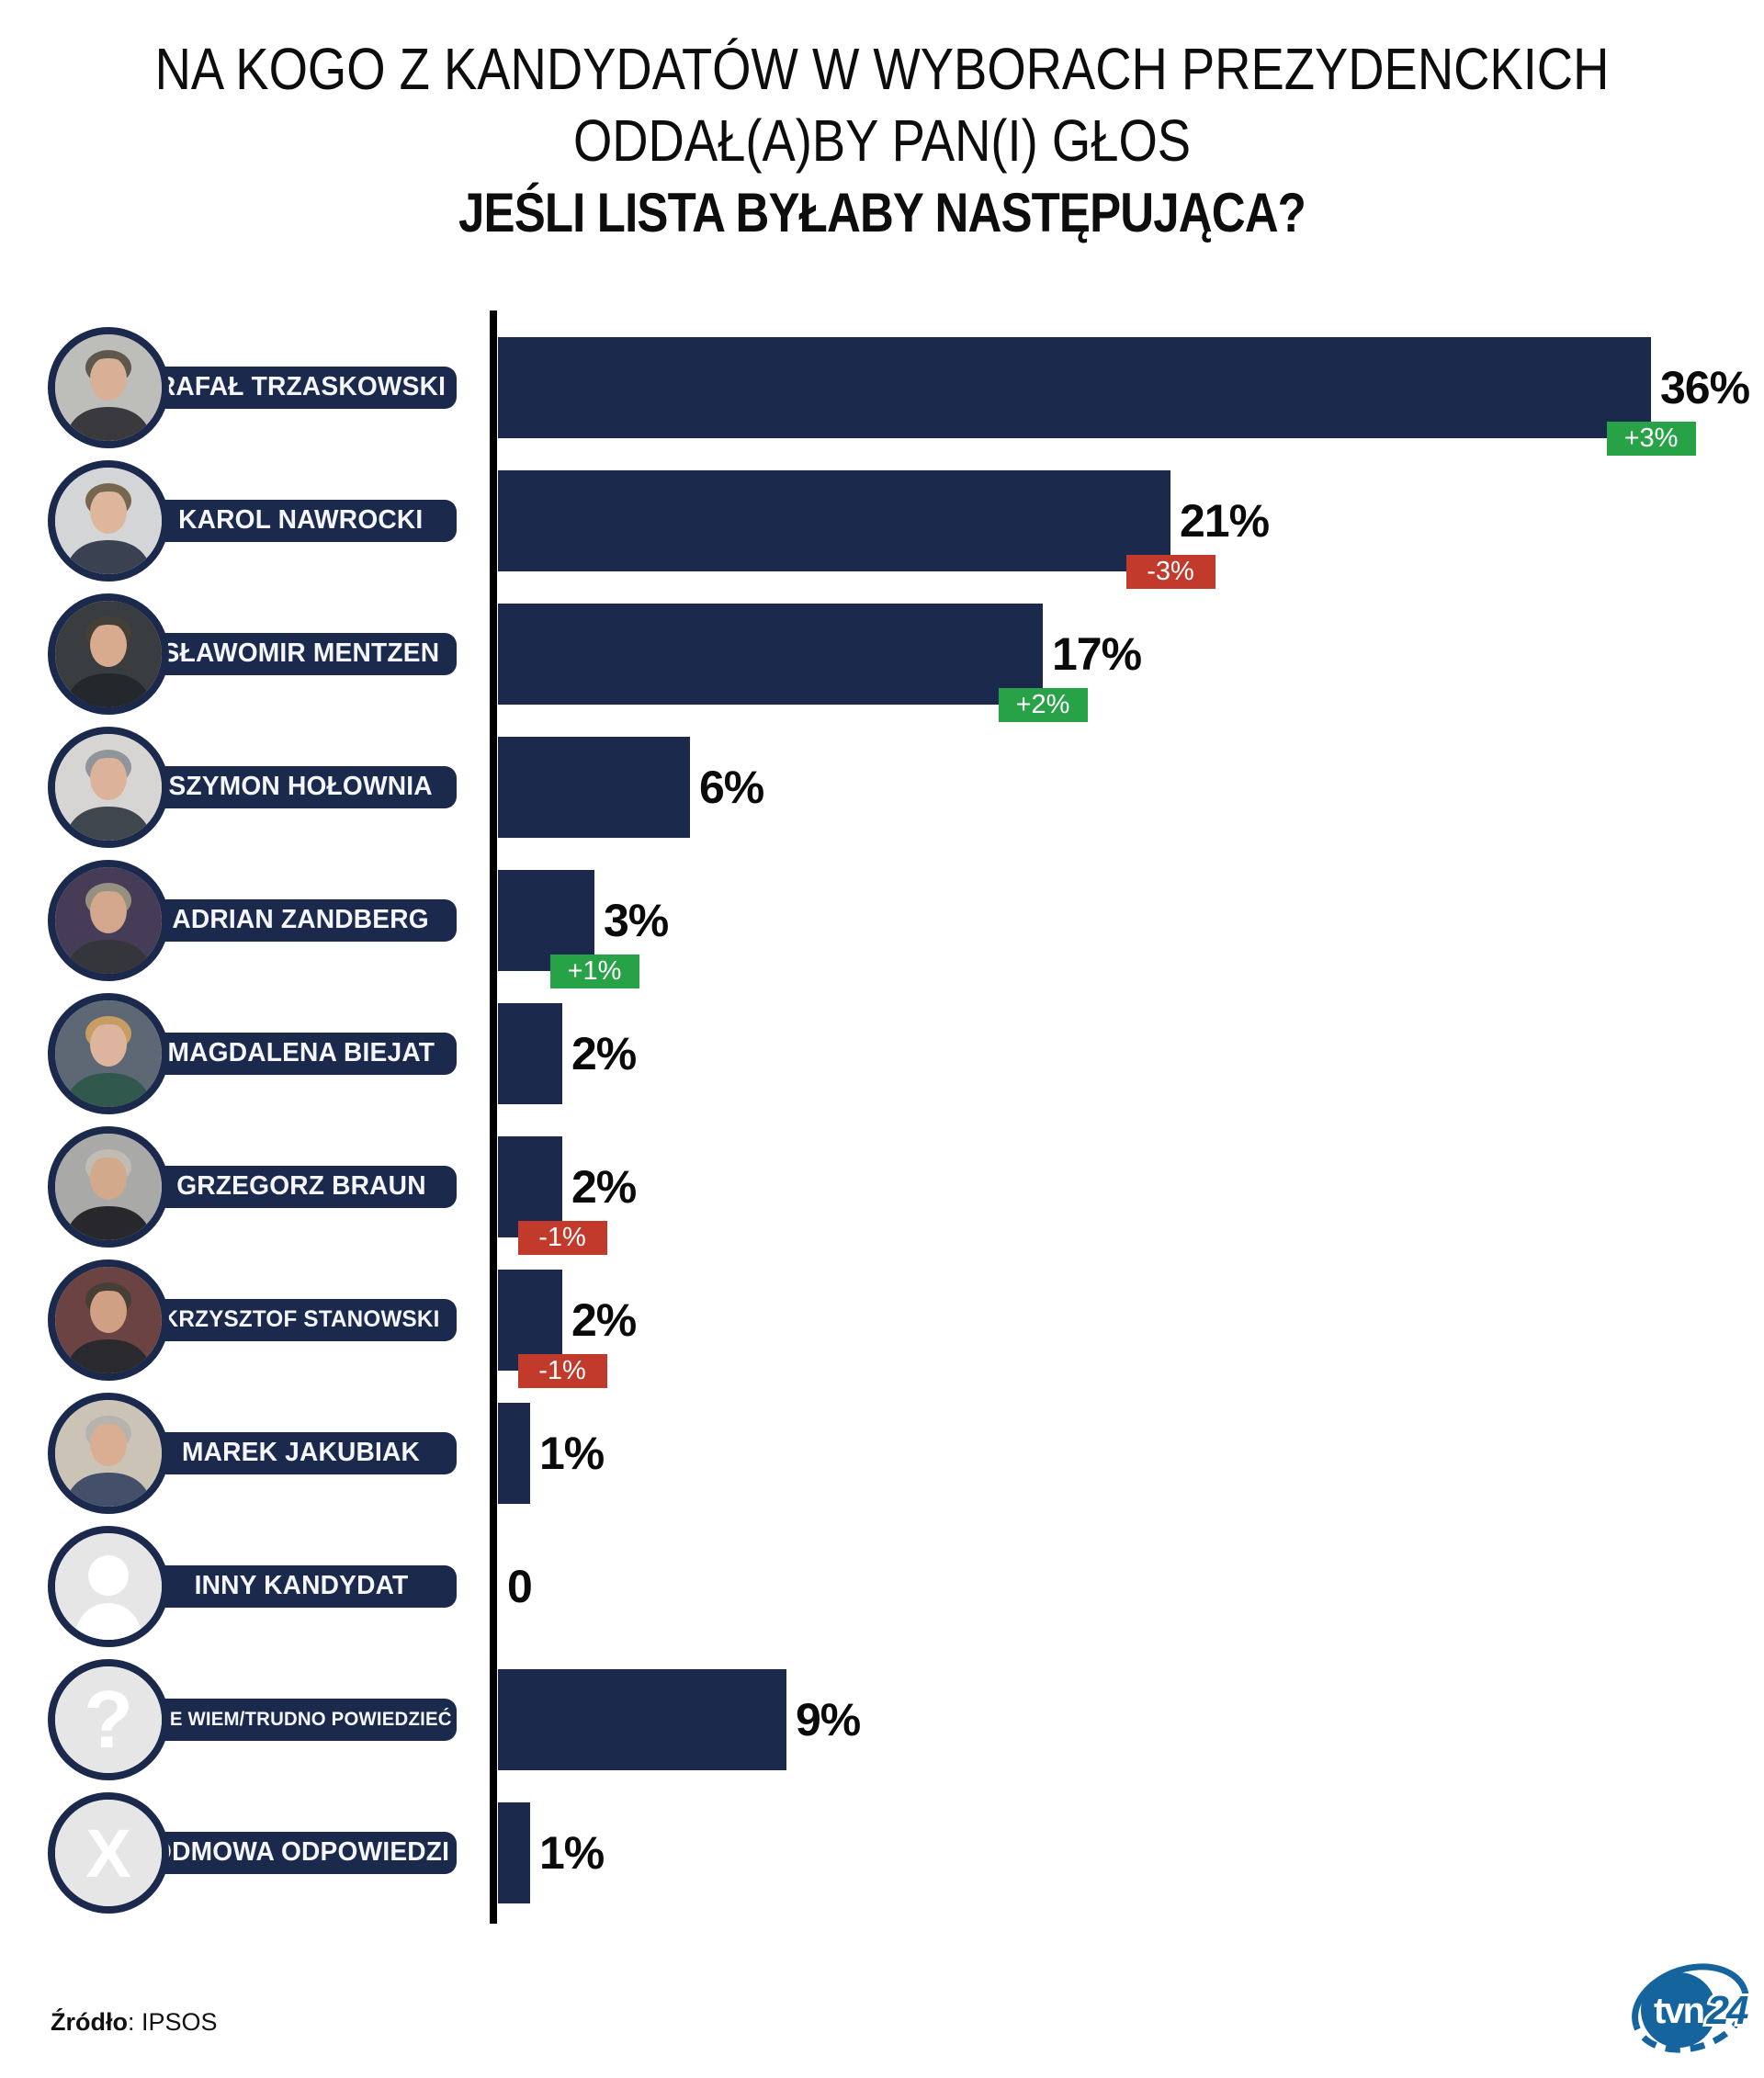 This screenshot has height=2078, width=1764. I want to click on question-icon: ?, so click(108, 1719).